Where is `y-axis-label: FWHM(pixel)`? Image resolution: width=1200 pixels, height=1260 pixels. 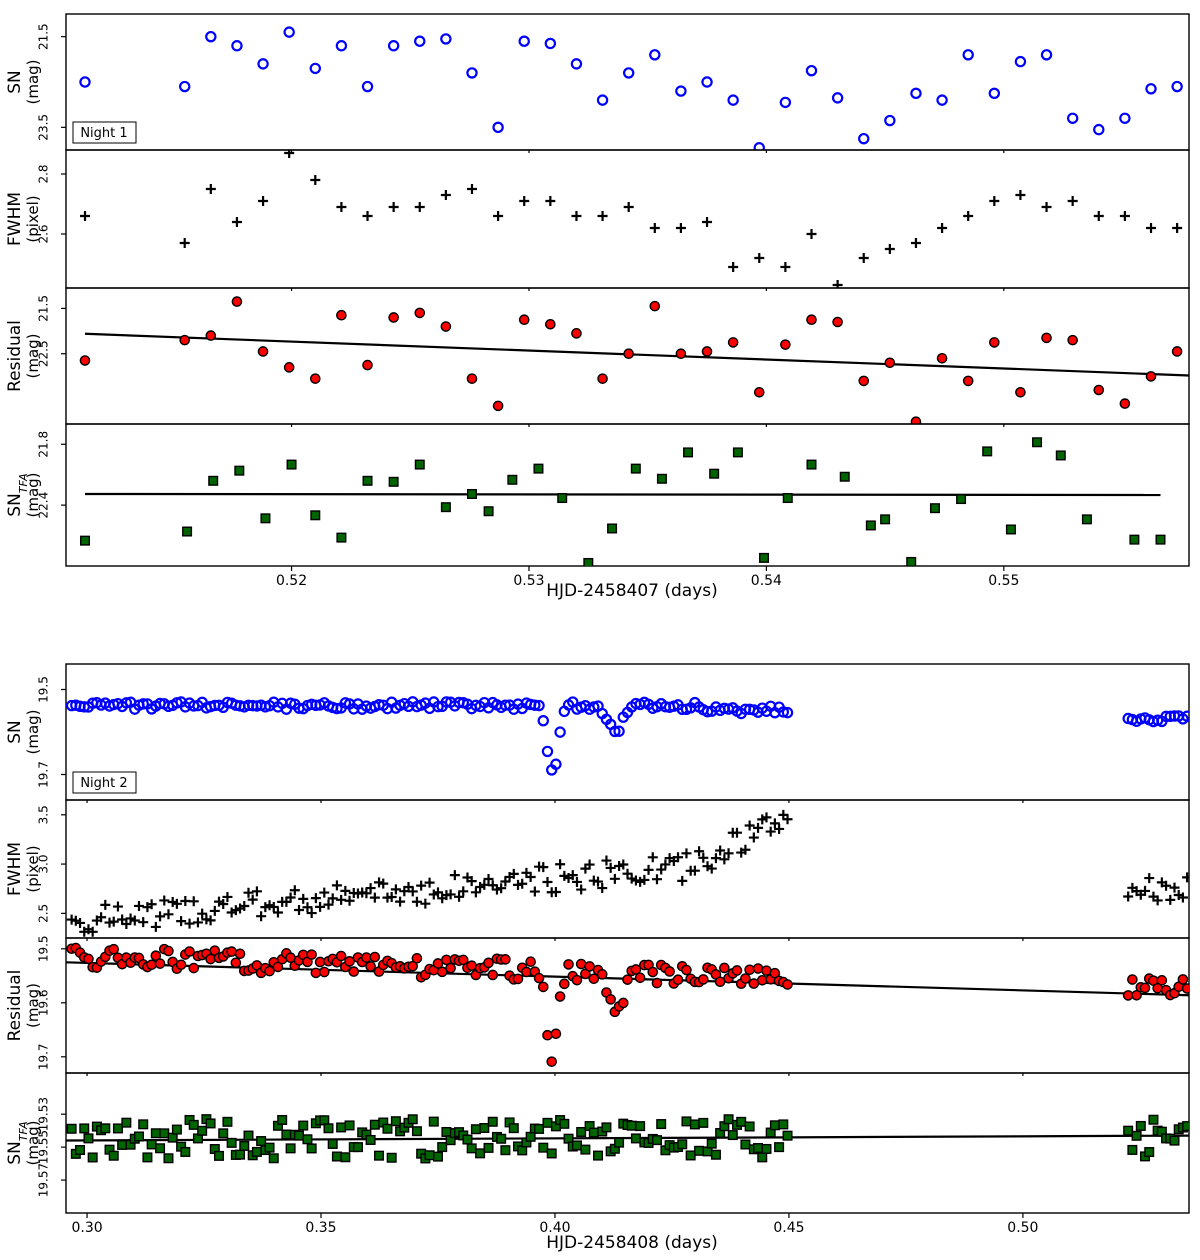 y-axis-label: FWHM(pixel) is located at coordinates (23, 219).